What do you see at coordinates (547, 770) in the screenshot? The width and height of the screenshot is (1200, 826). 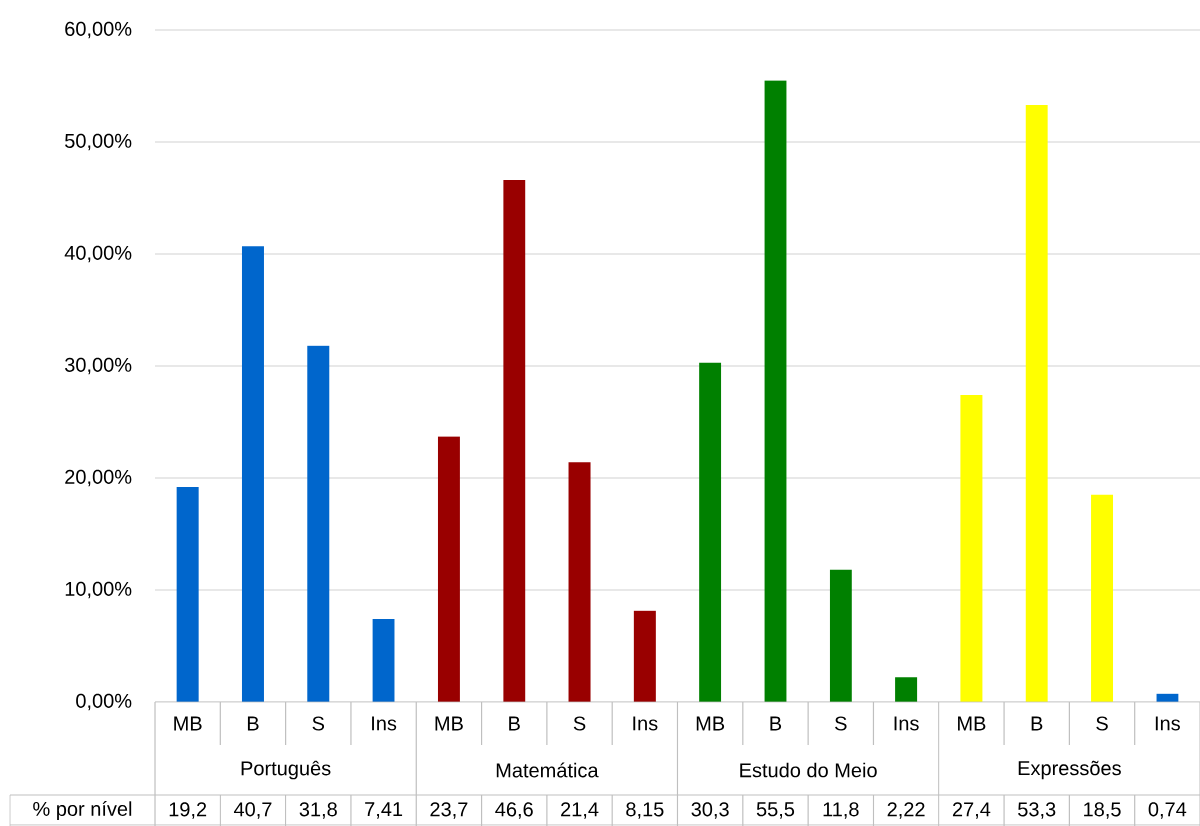 I see `text: Matemática` at bounding box center [547, 770].